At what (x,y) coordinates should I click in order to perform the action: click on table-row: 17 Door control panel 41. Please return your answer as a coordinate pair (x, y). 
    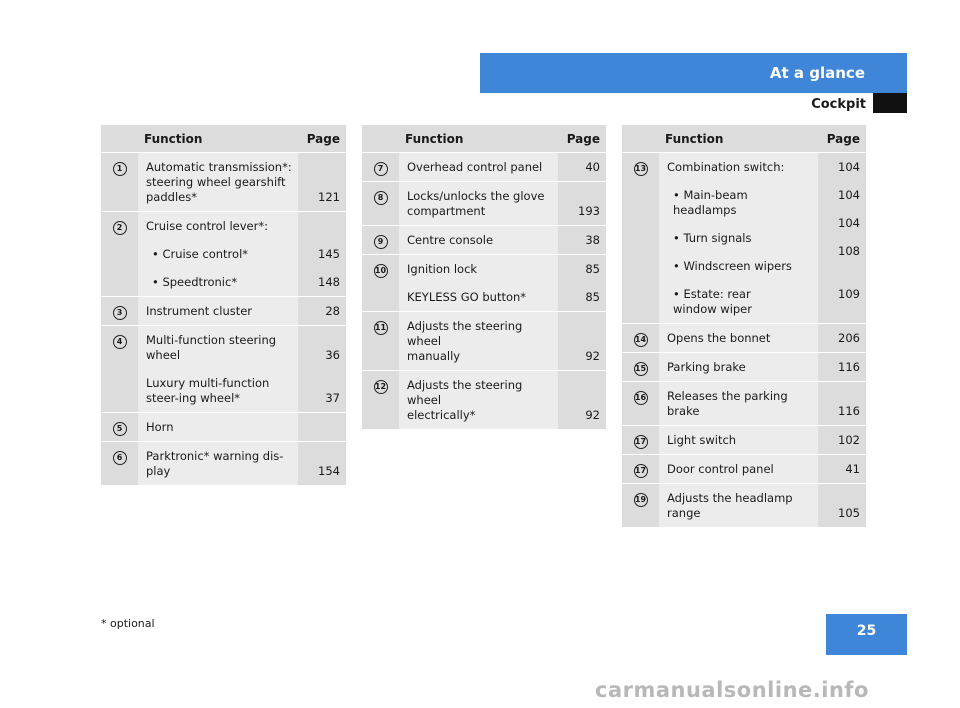
    Looking at the image, I should click on (744, 469).